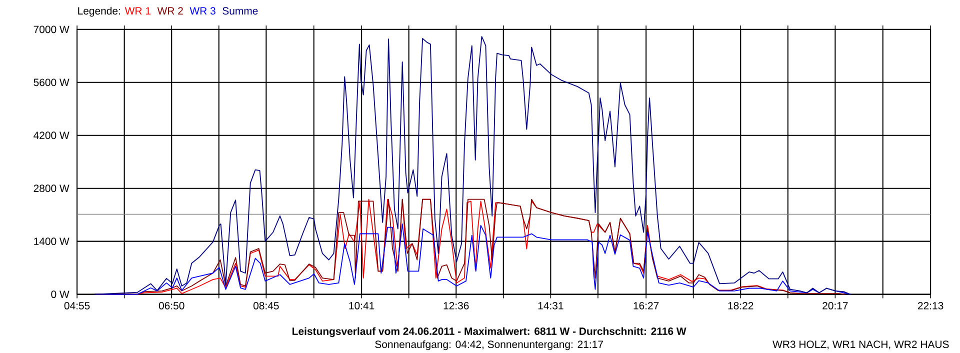  What do you see at coordinates (170, 10) in the screenshot?
I see `text: WR 2` at bounding box center [170, 10].